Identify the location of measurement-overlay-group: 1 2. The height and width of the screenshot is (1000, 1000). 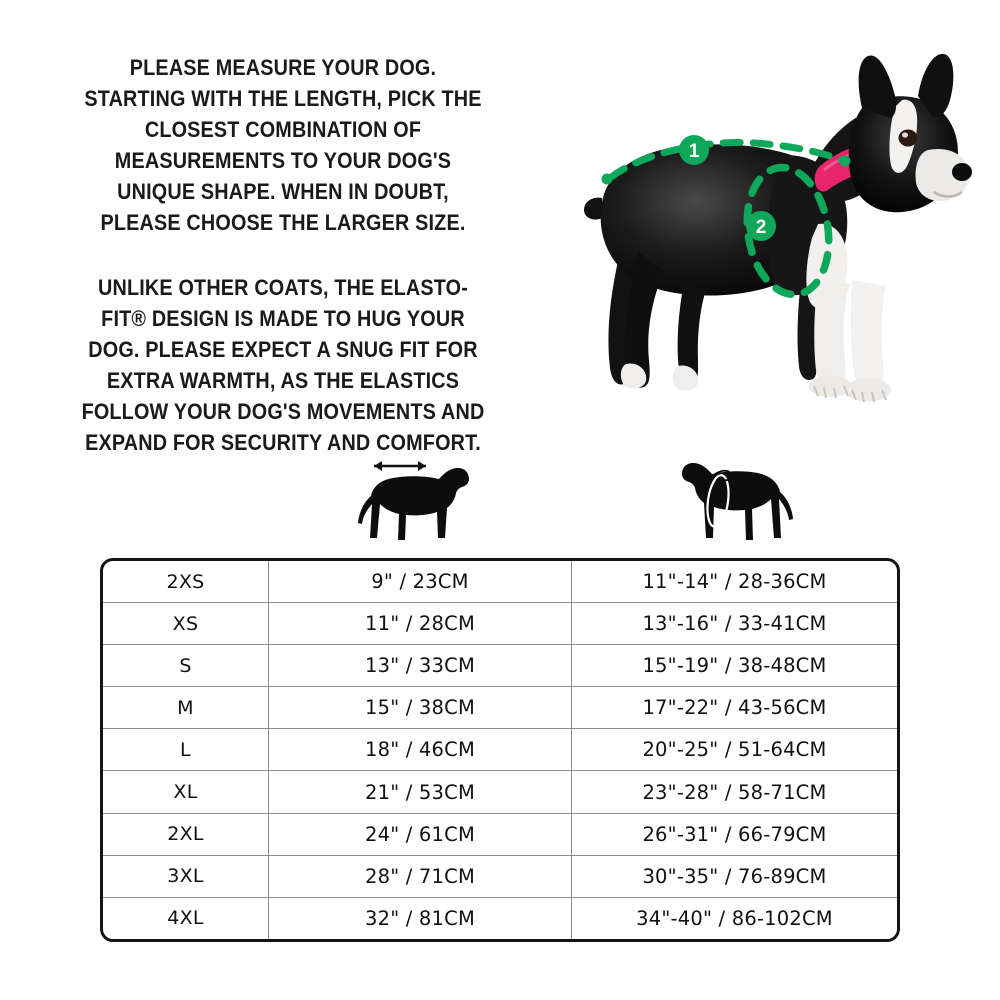
(726, 217).